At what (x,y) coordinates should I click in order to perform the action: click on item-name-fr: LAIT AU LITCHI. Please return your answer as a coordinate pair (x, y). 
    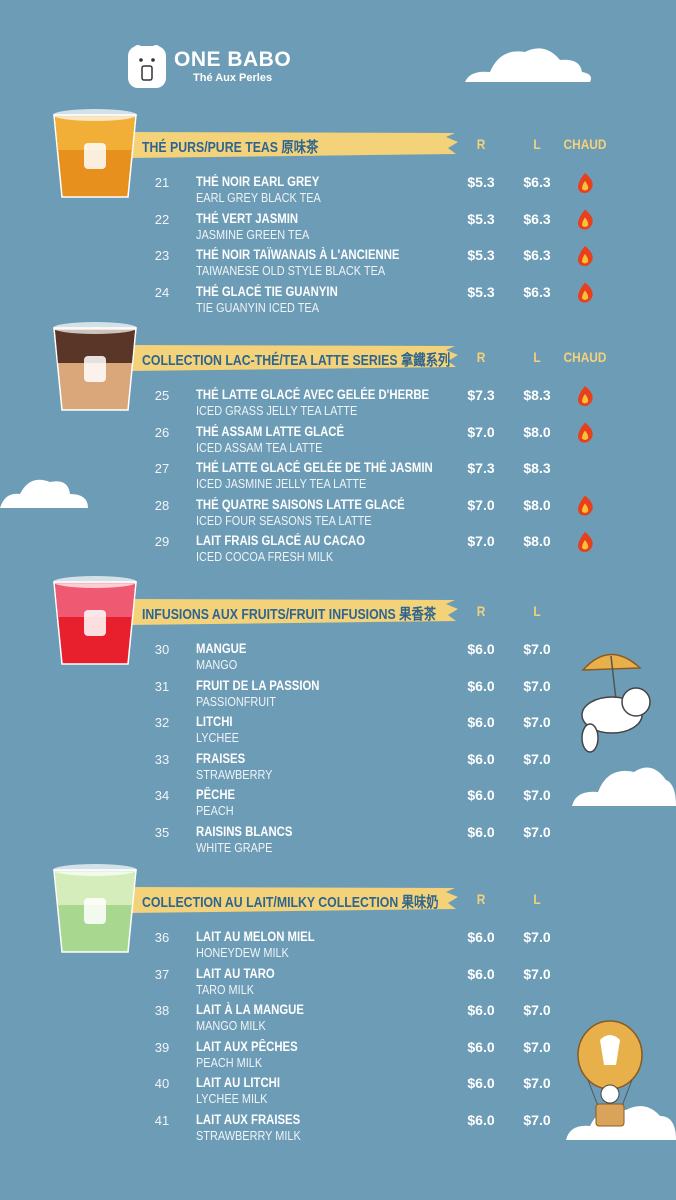
    Looking at the image, I should click on (238, 1082).